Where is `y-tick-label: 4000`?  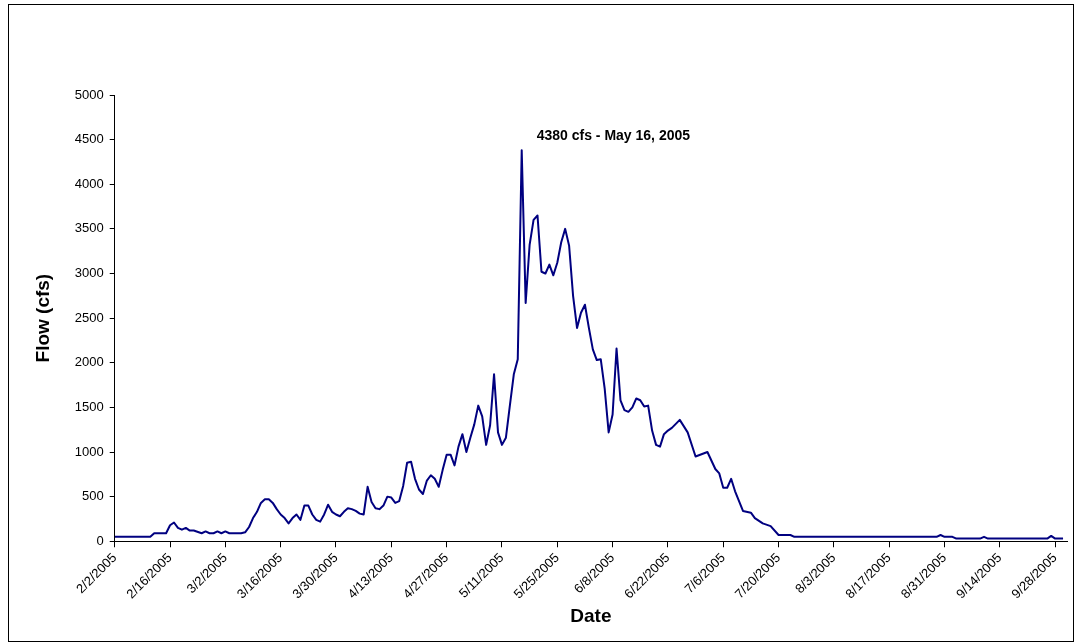 y-tick-label: 4000 is located at coordinates (89, 183).